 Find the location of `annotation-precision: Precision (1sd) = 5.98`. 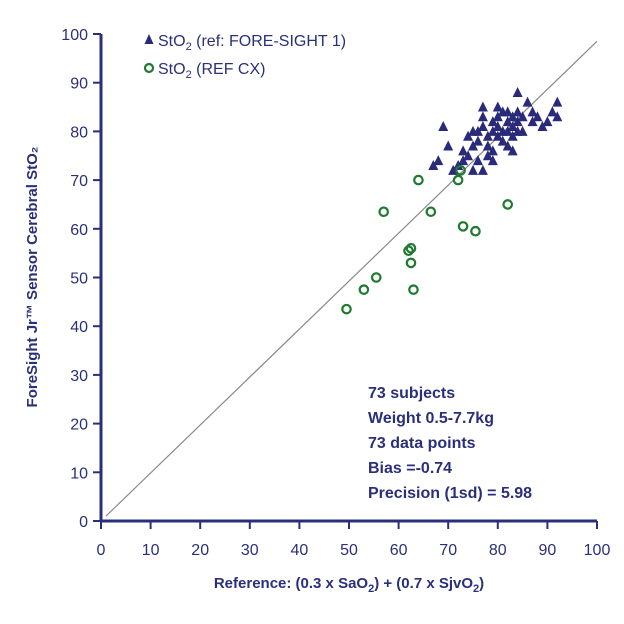

annotation-precision: Precision (1sd) = 5.98 is located at coordinates (450, 493).